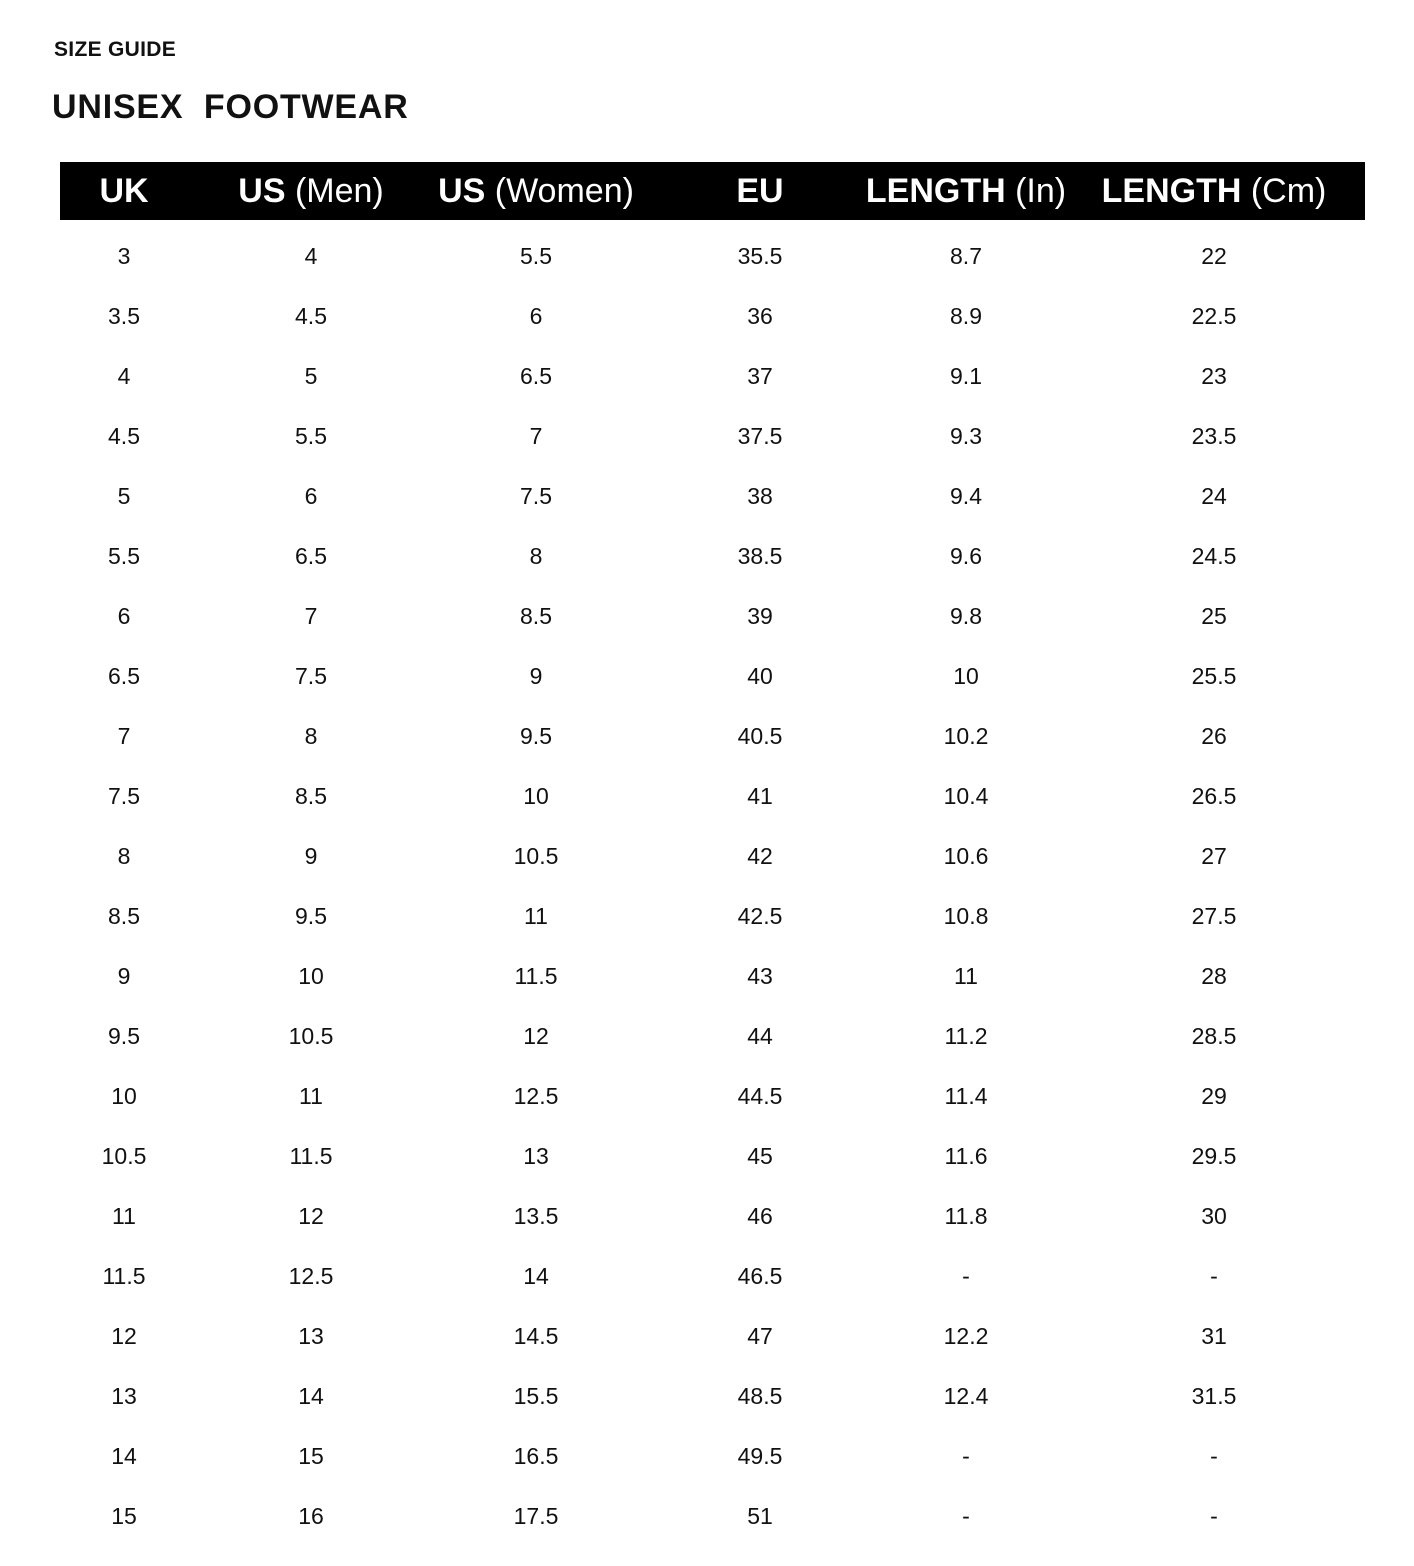 The height and width of the screenshot is (1566, 1414). What do you see at coordinates (311, 1276) in the screenshot?
I see `table-cell: 12.5` at bounding box center [311, 1276].